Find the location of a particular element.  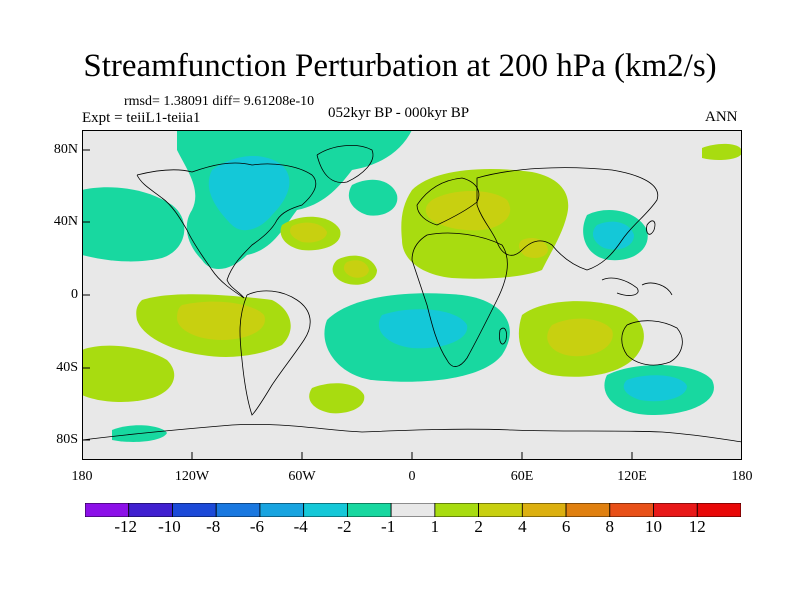

y-tick-label: 80S is located at coordinates (67, 439).